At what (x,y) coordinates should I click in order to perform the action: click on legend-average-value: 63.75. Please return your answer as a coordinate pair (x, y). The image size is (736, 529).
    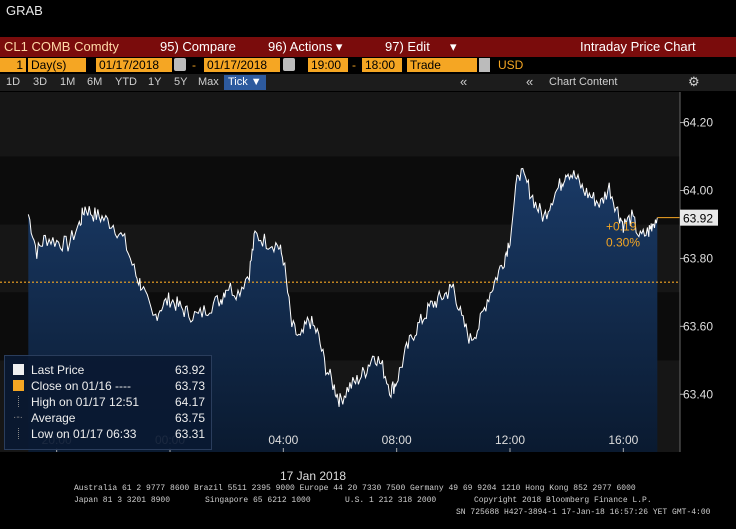
    Looking at the image, I should click on (189, 418).